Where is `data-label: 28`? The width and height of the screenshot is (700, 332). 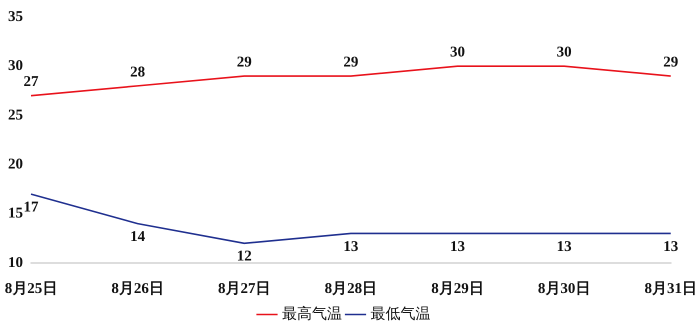 data-label: 28 is located at coordinates (138, 72).